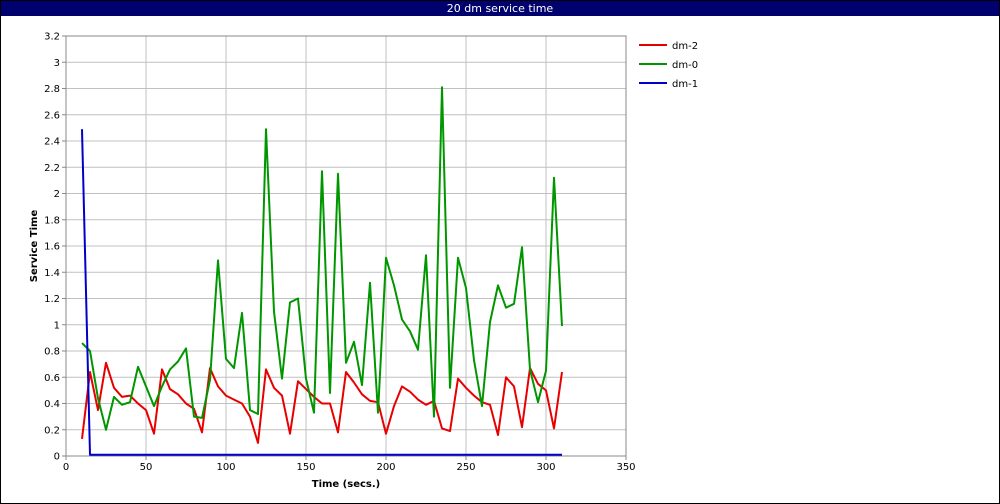  I want to click on x-axis-ticks: 0 50 100 150 200 250 300 350, so click(349, 464).